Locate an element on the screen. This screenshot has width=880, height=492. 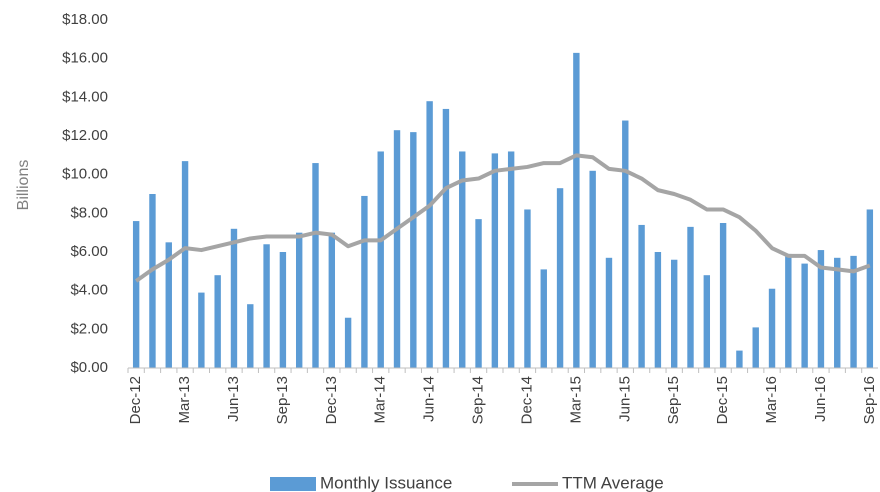
x-tick-label: Dec-12 is located at coordinates (135, 400).